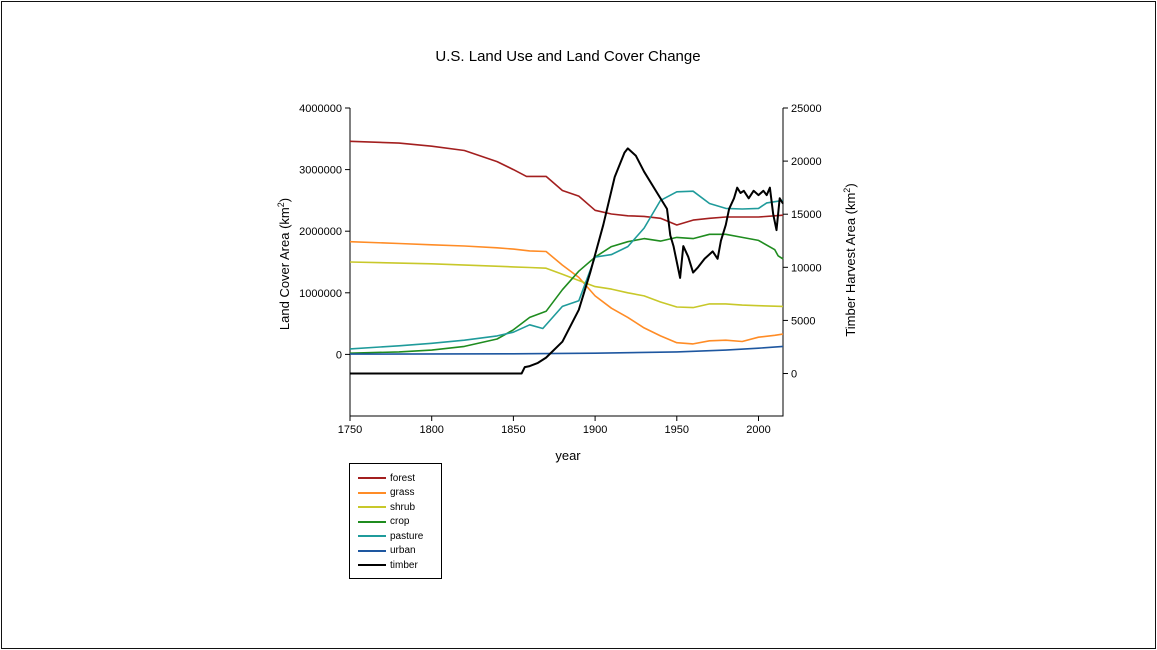  What do you see at coordinates (568, 455) in the screenshot?
I see `x-axis-label: year` at bounding box center [568, 455].